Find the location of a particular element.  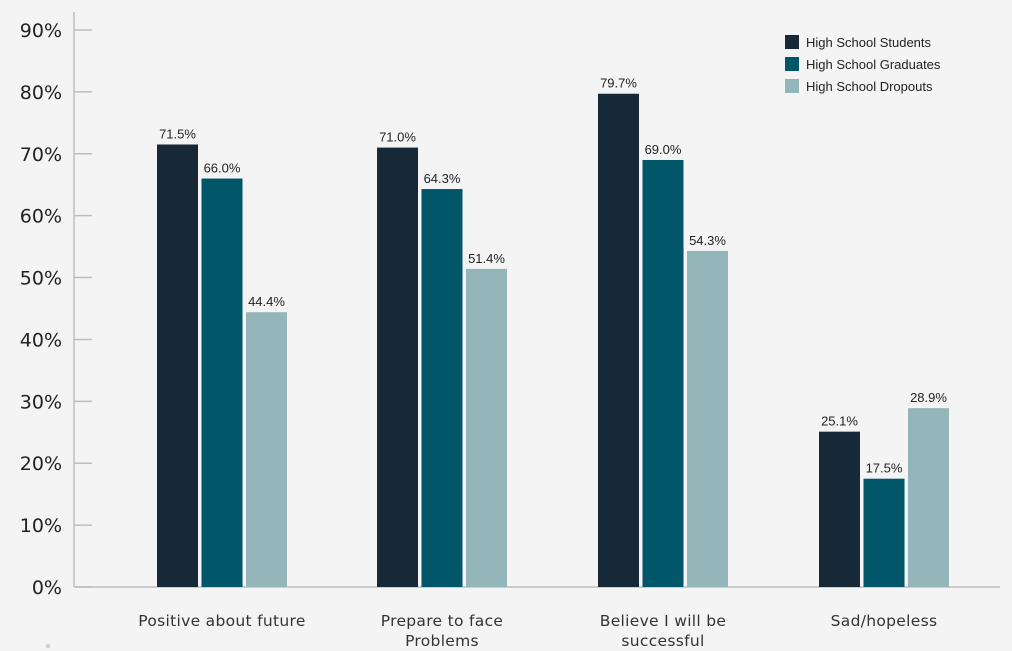

data-label: 44.4% is located at coordinates (266, 301).